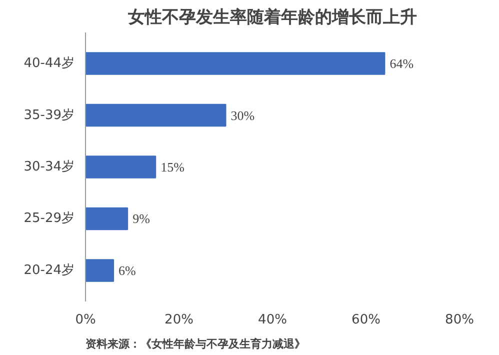  Describe the element at coordinates (141, 218) in the screenshot. I see `data-label: 9%` at that location.